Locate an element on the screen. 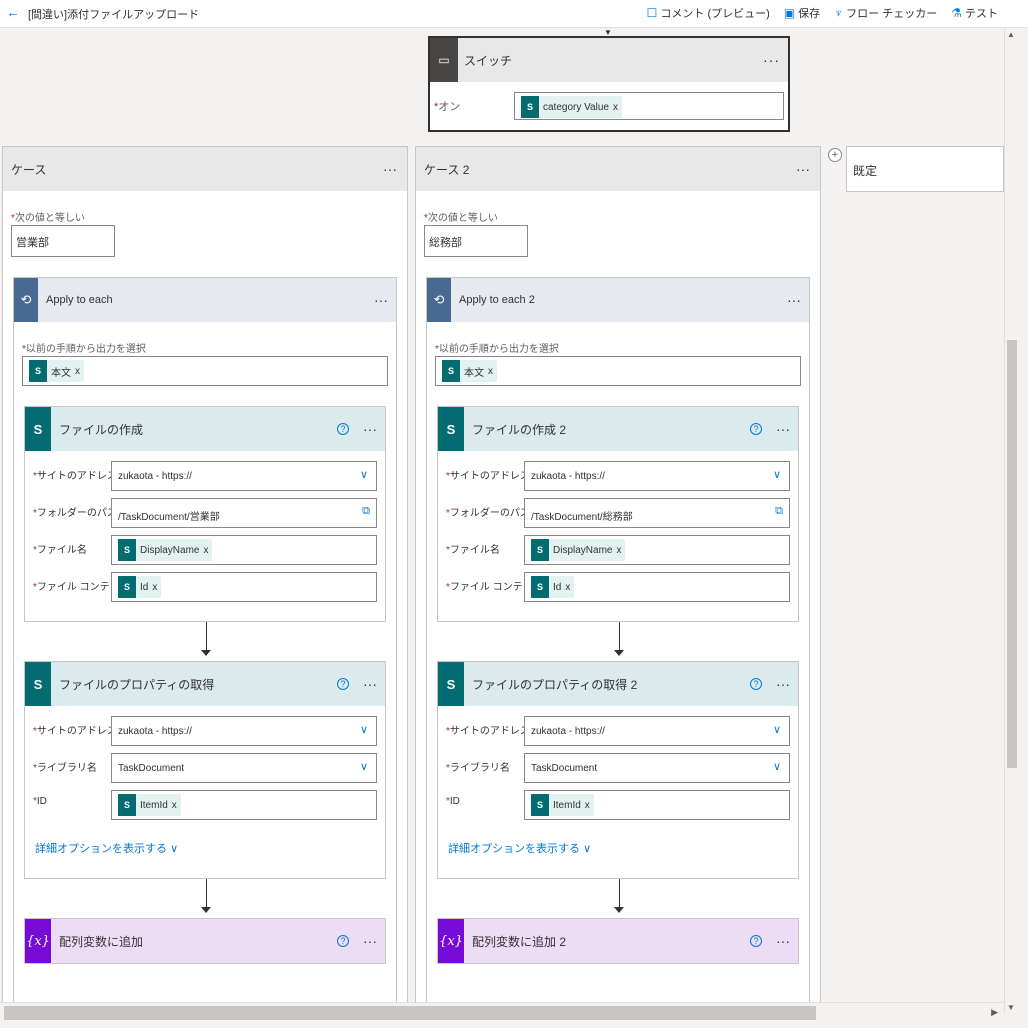 This screenshot has height=1028, width=1028. equals-input: 営業部 is located at coordinates (63, 241).